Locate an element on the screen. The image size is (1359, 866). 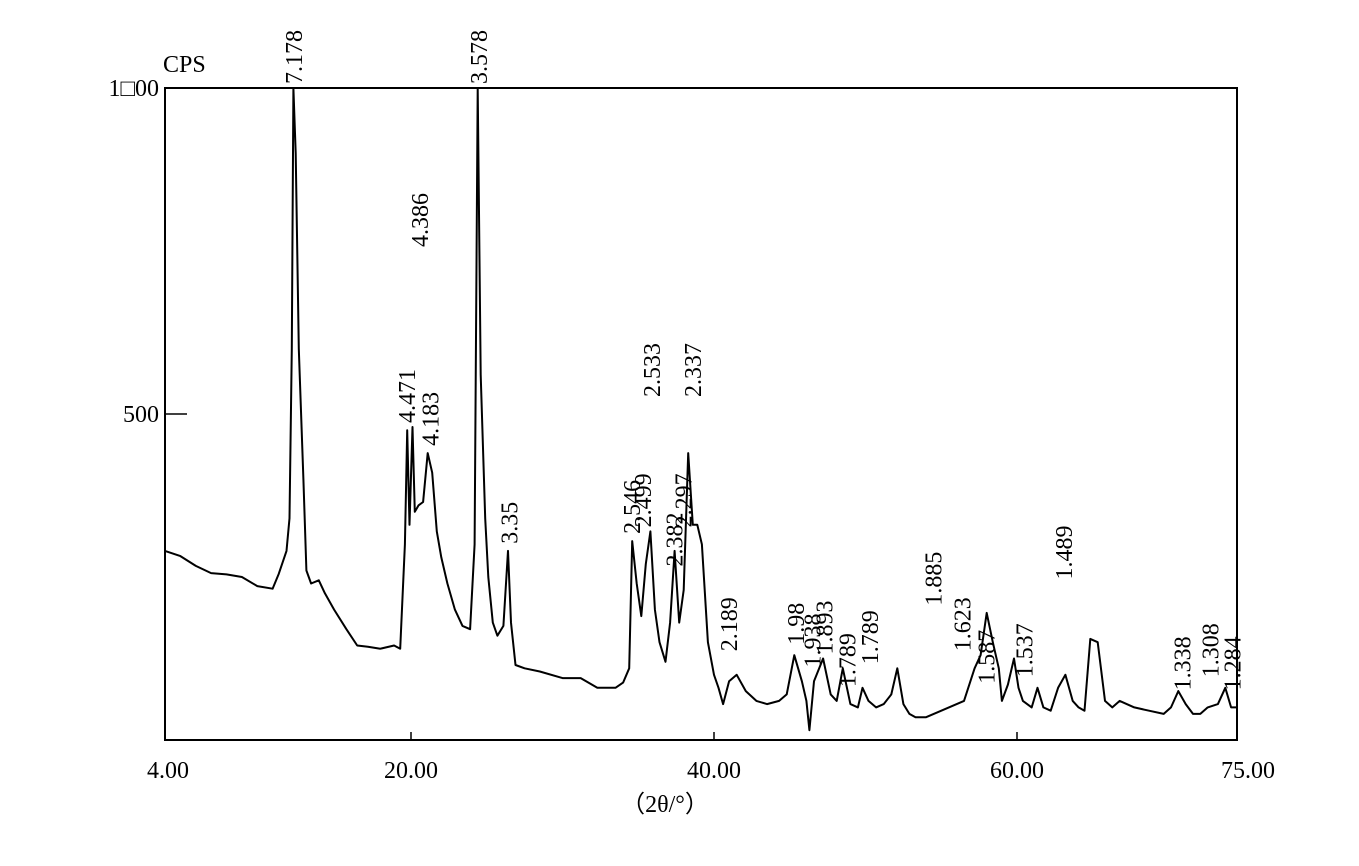
y-tick-label: 1□00 is located at coordinates (134, 89).